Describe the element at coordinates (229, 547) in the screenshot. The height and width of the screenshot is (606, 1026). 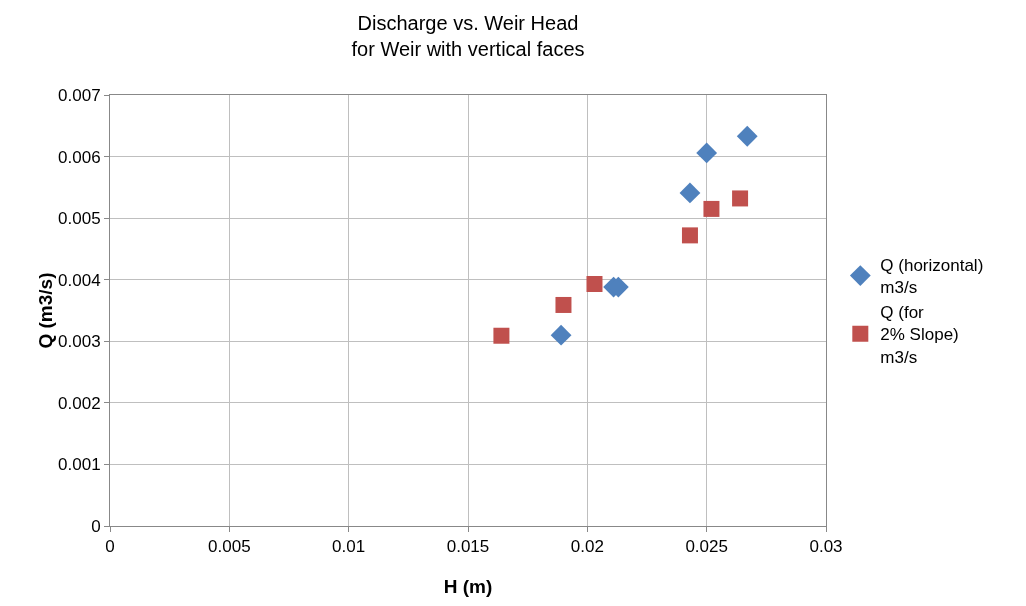
I see `x-tick-label: 0.005` at that location.